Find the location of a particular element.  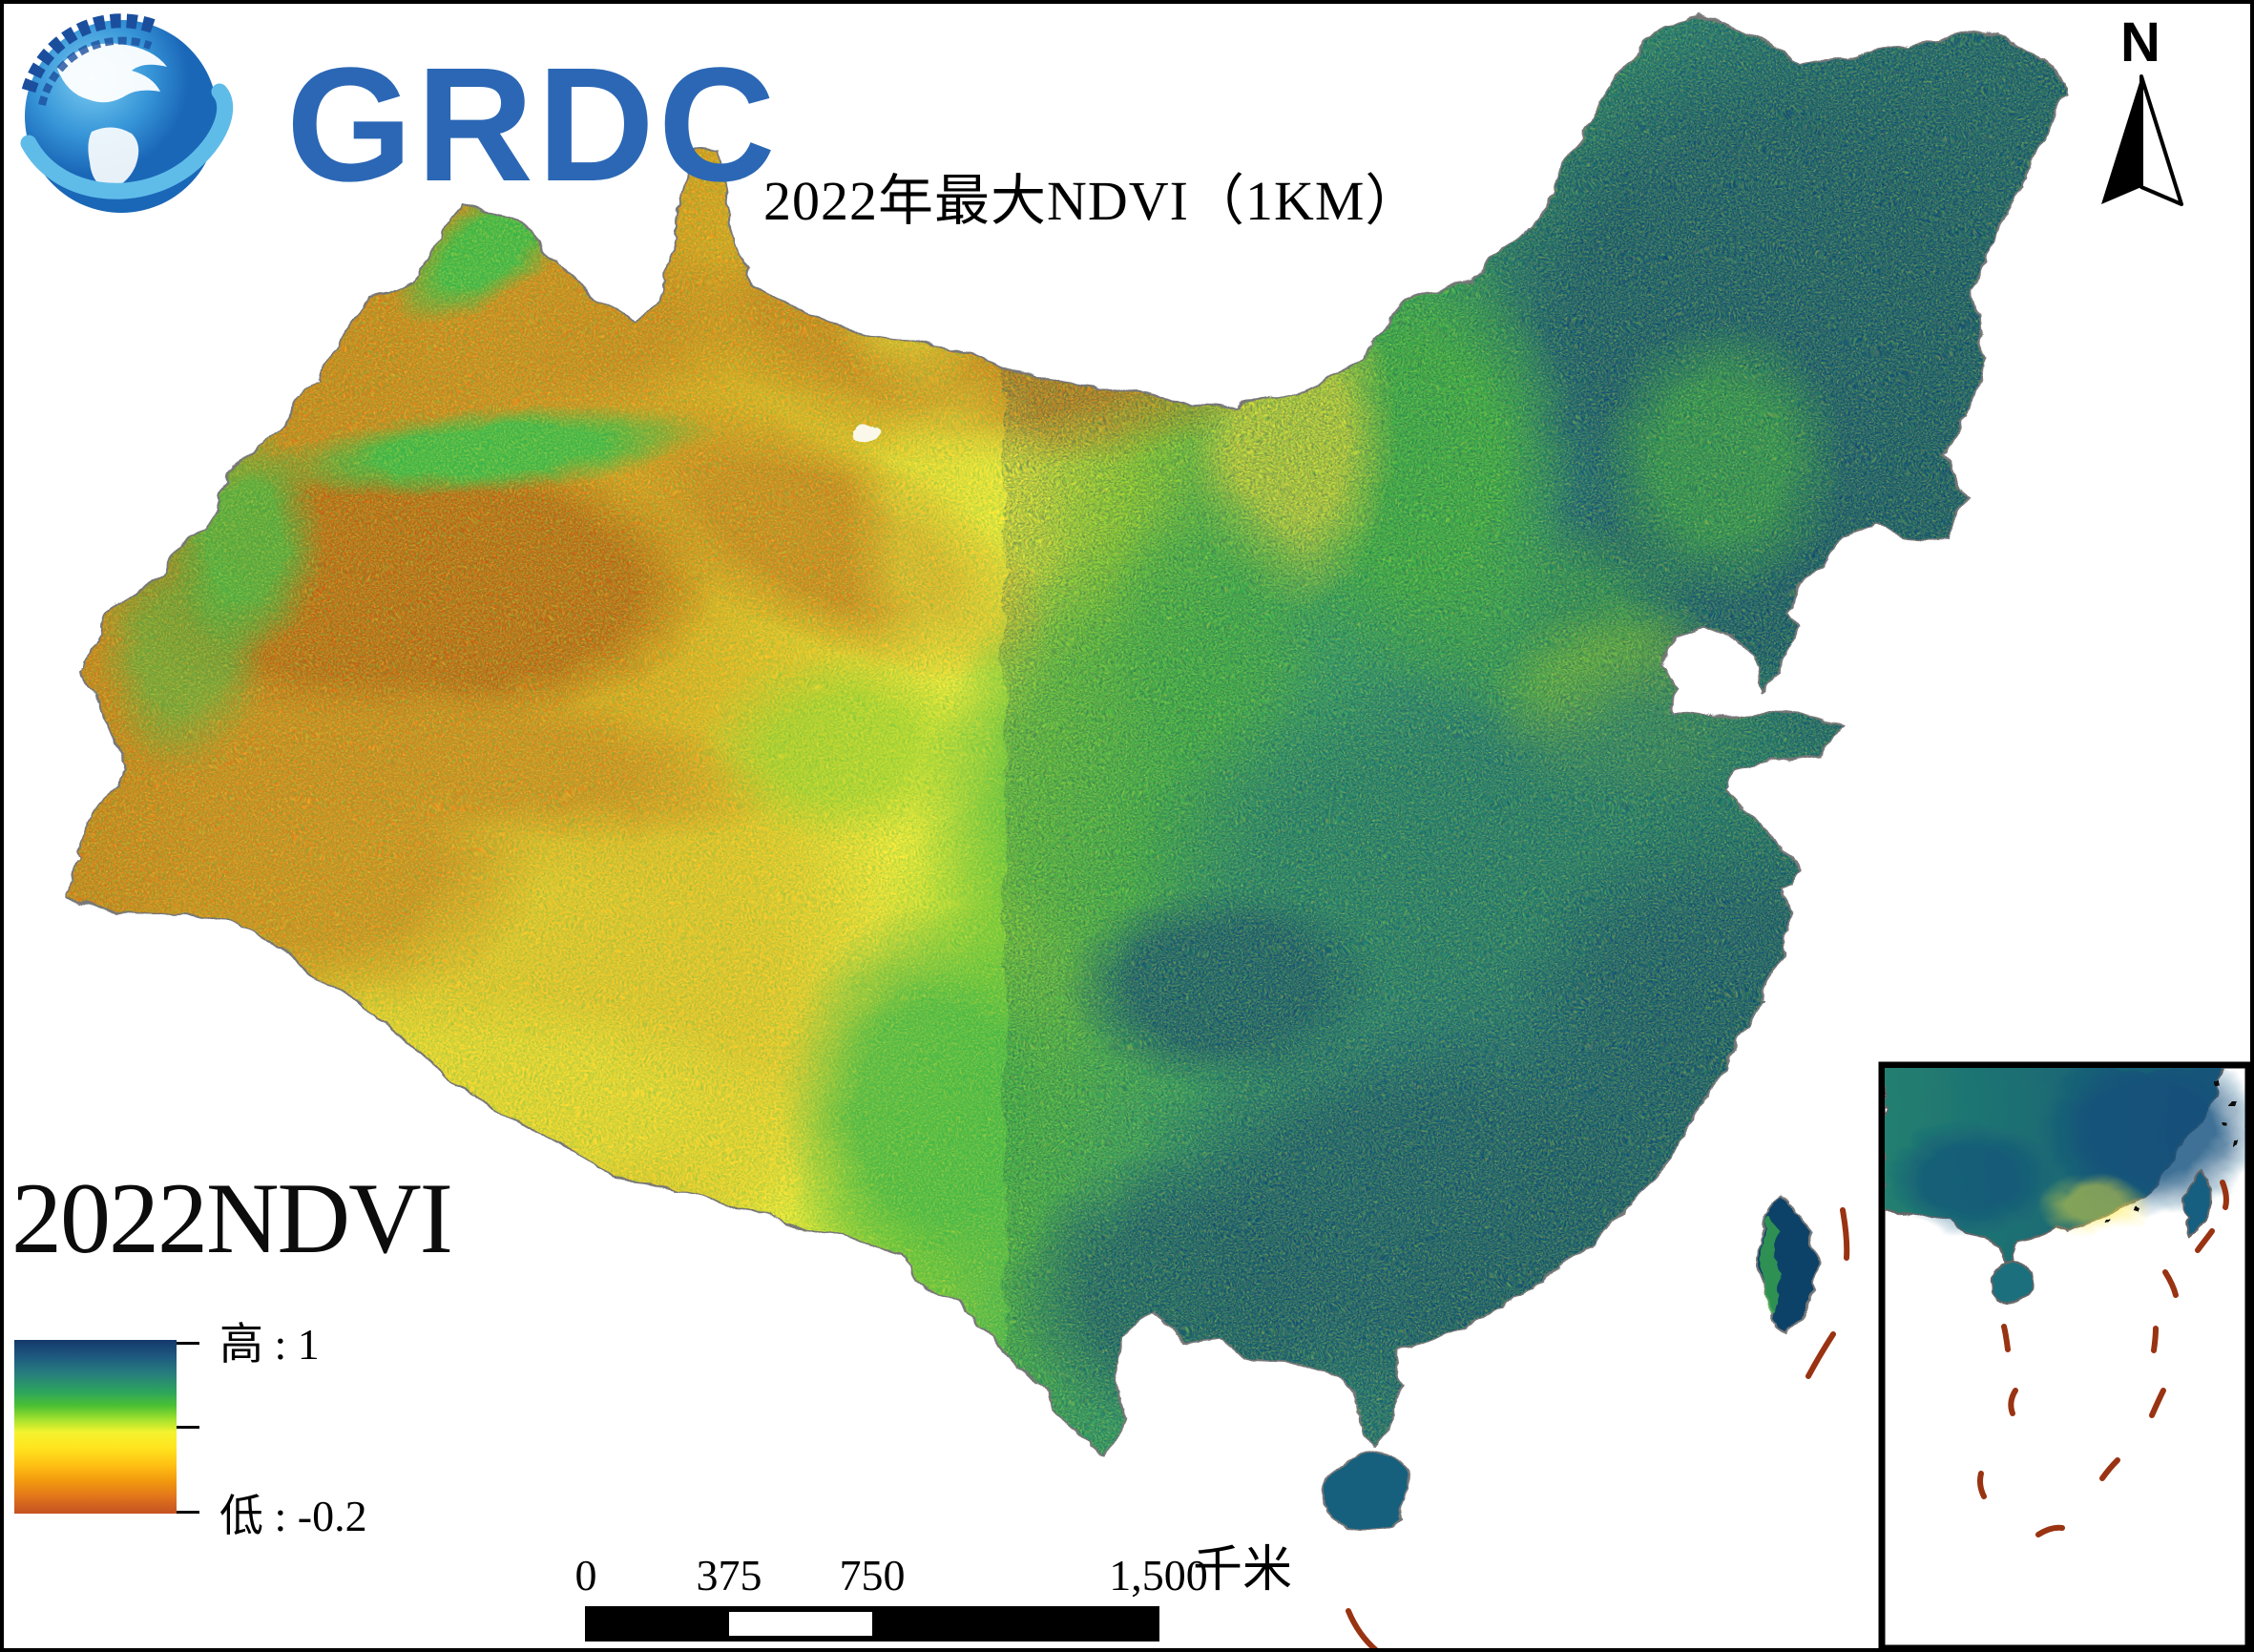

legend-high-label: 高 : 1 is located at coordinates (269, 1344).